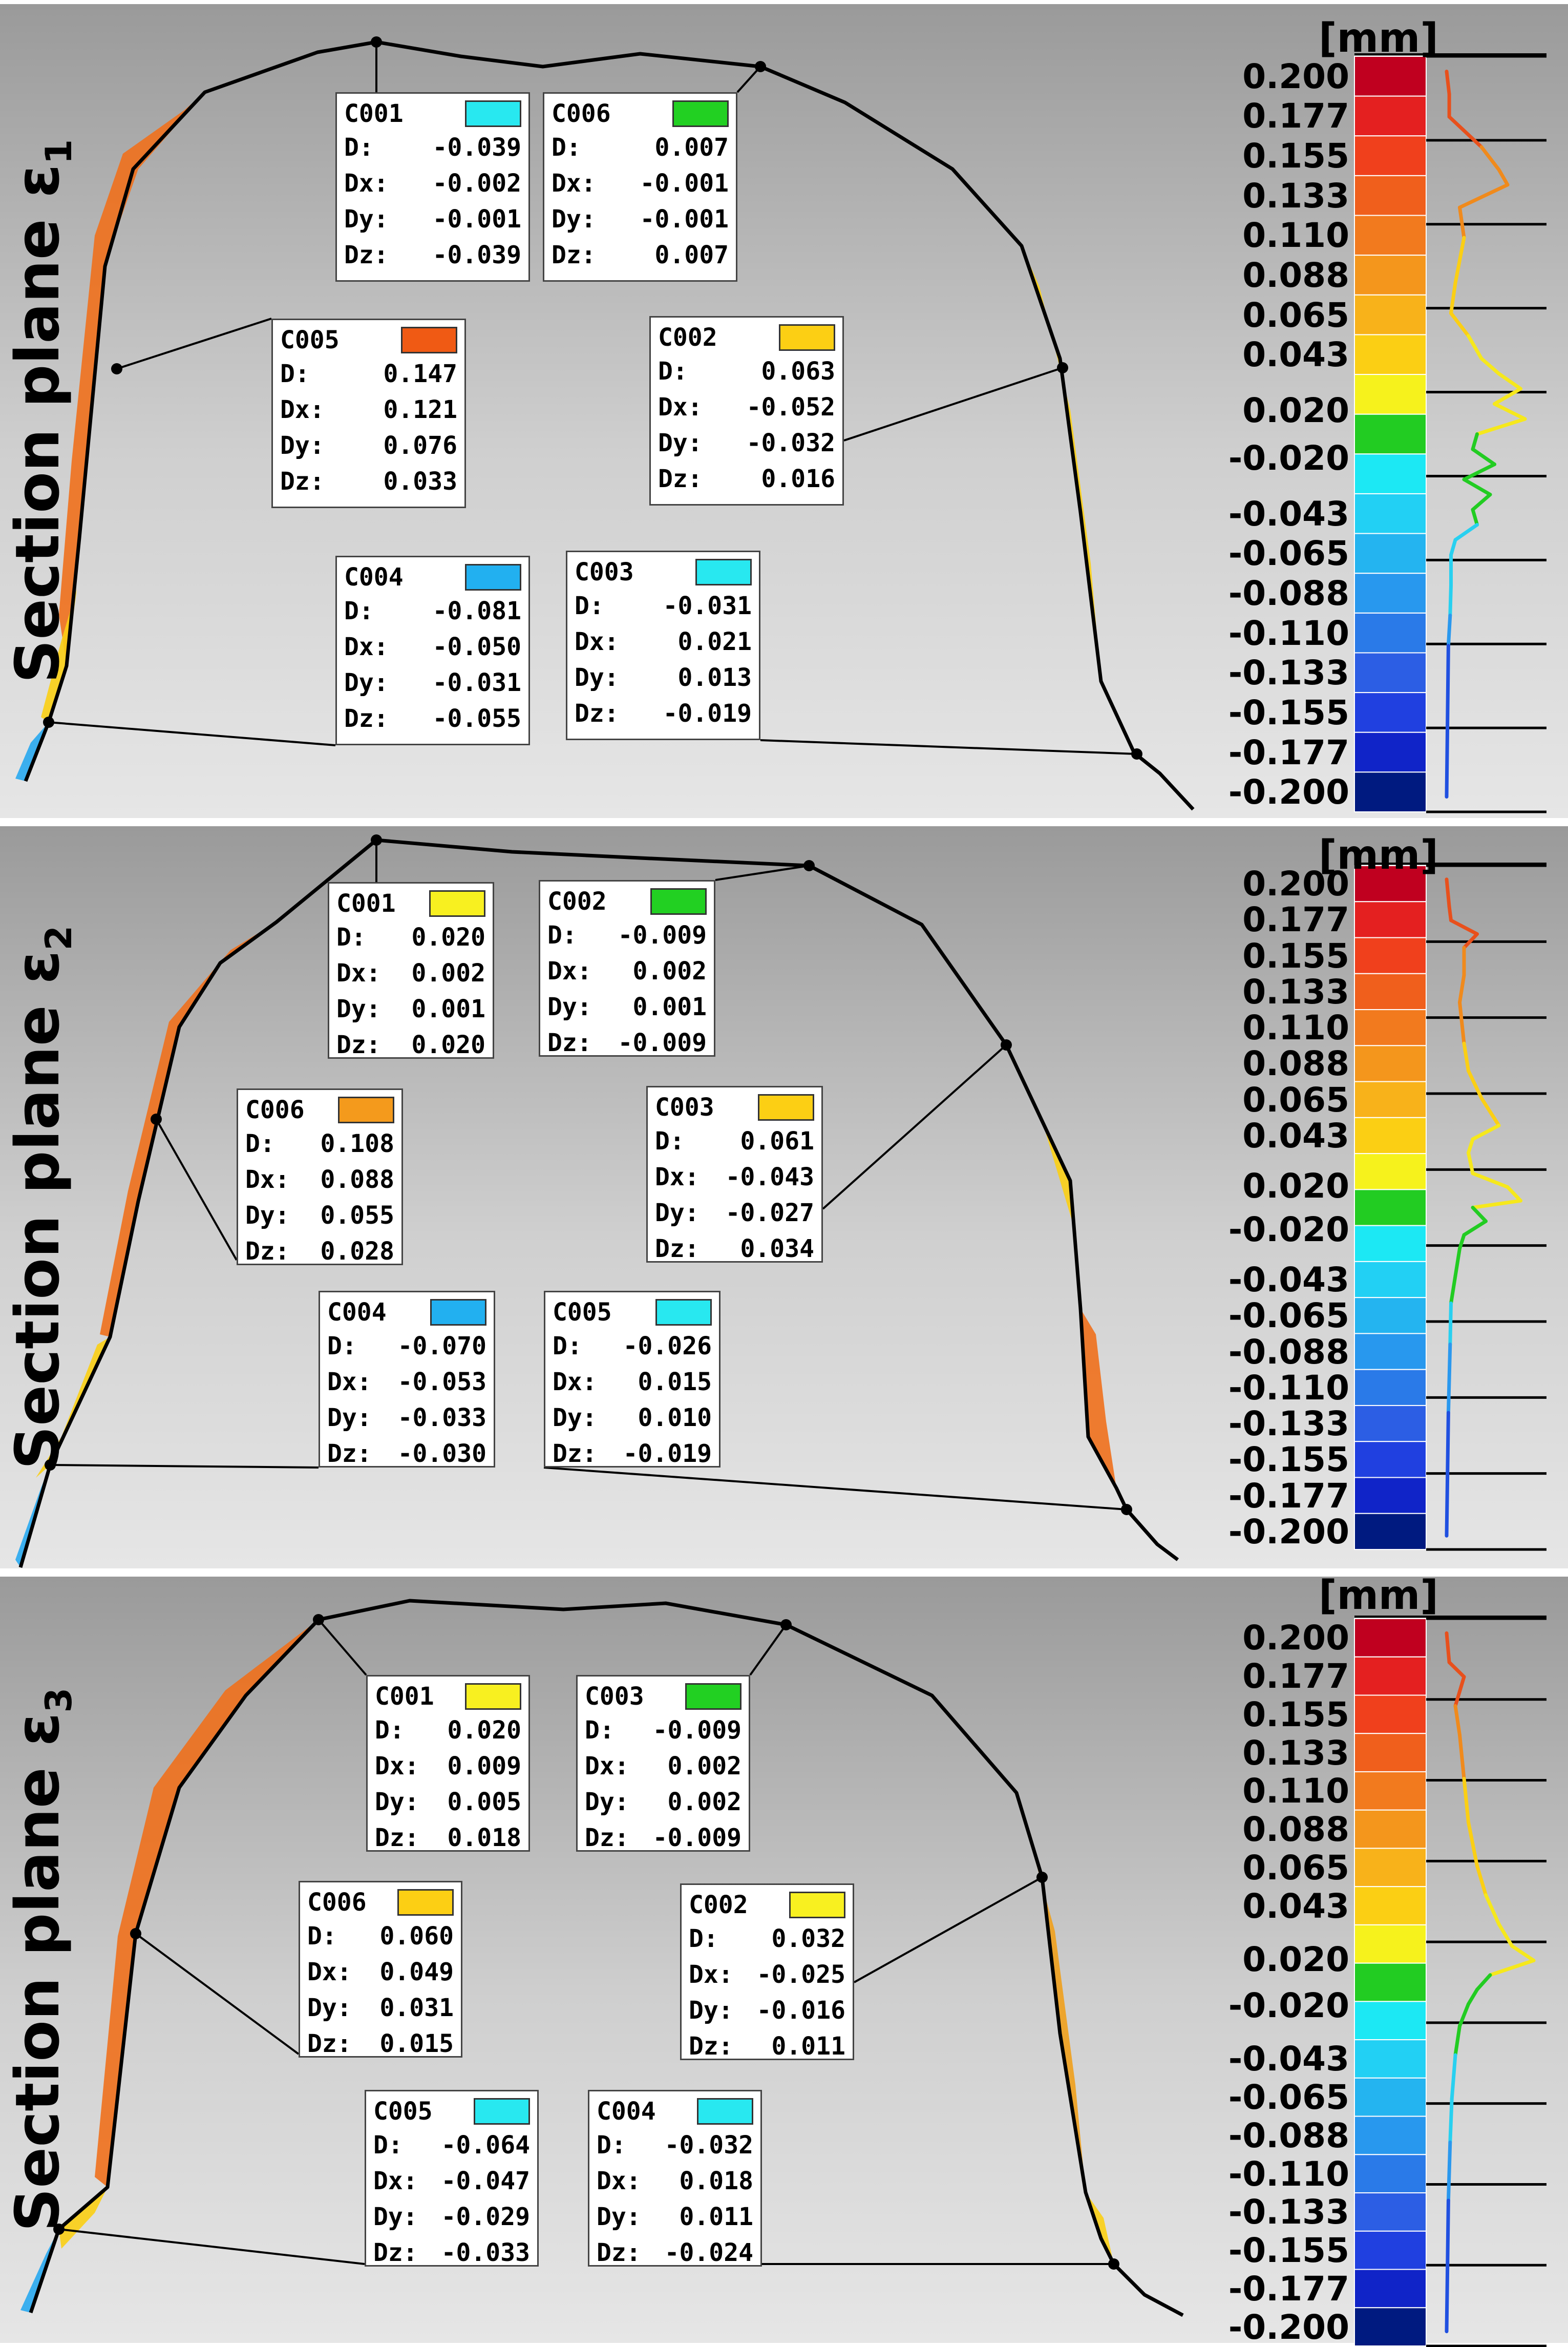  I want to click on callout-header: C001, so click(432, 114).